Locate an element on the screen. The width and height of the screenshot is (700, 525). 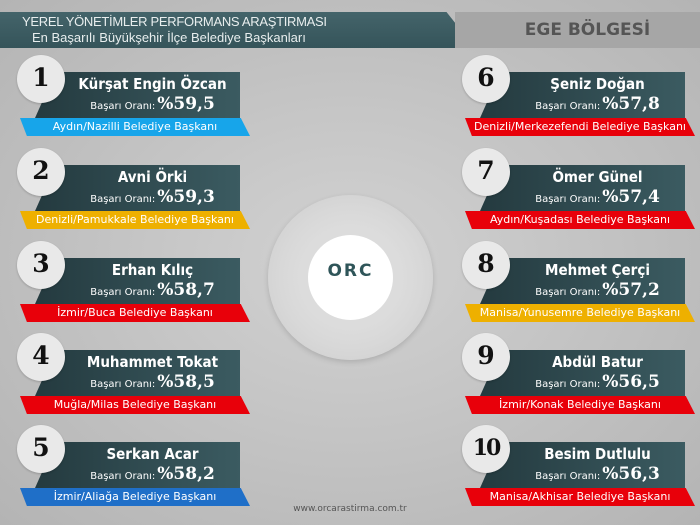
rate-value: %59,3 is located at coordinates (186, 197).